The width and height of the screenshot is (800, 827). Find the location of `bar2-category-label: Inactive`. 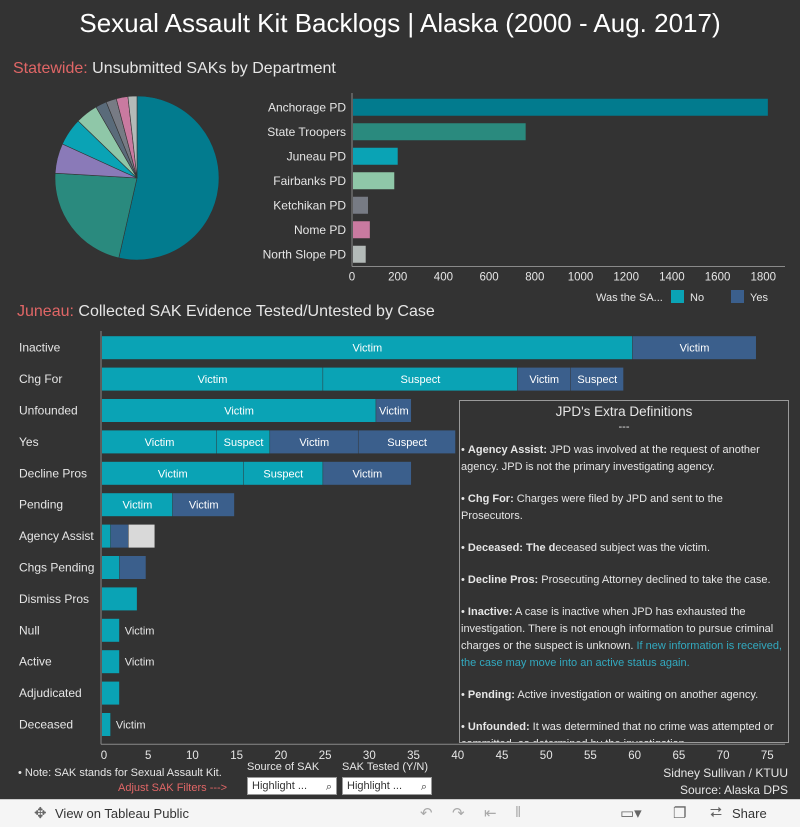

bar2-category-label: Inactive is located at coordinates (40, 348).